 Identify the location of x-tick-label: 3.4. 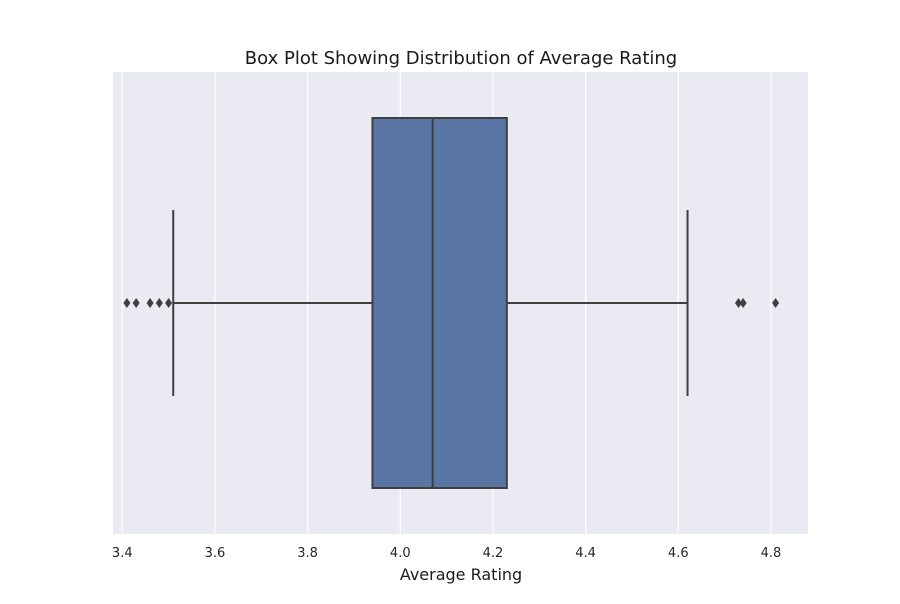
(122, 553).